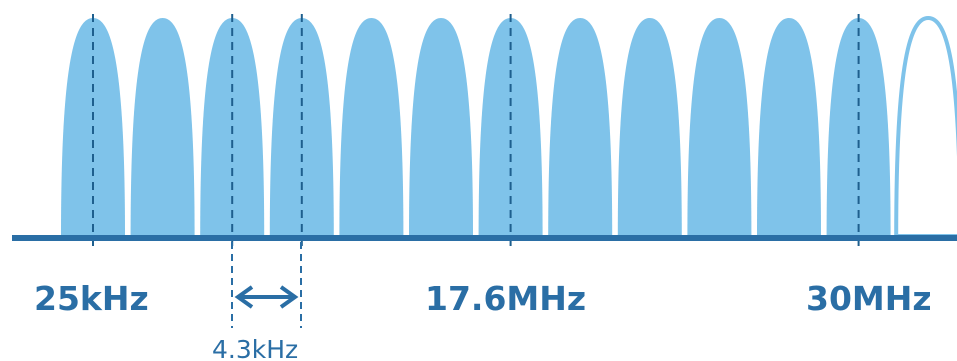 The height and width of the screenshot is (361, 957). Describe the element at coordinates (255, 348) in the screenshot. I see `subcarrier-spacing-label: 4.3kHz` at that location.